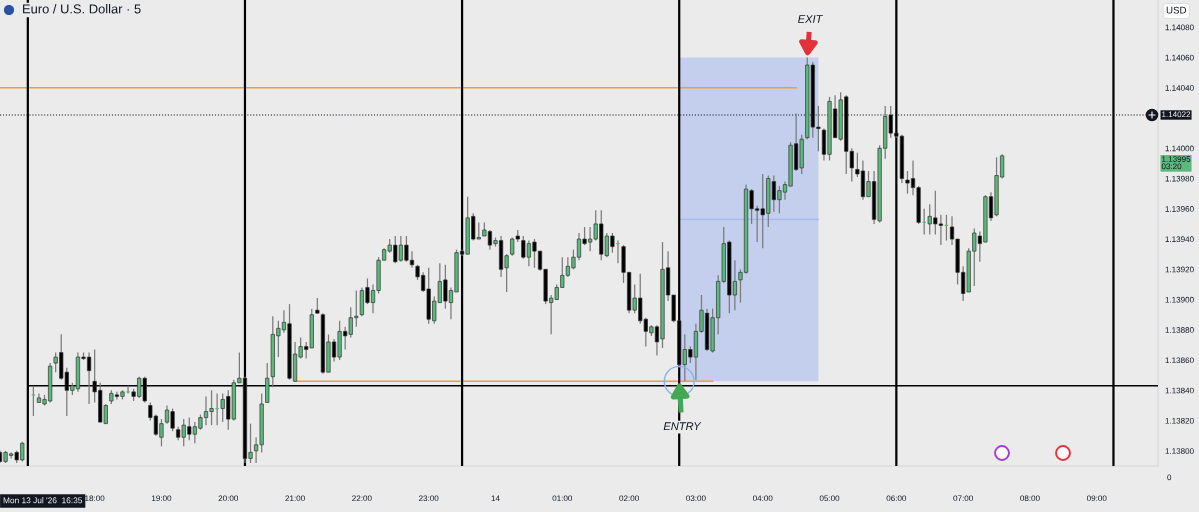  Describe the element at coordinates (629, 498) in the screenshot. I see `x-tick-label: 02:00` at that location.